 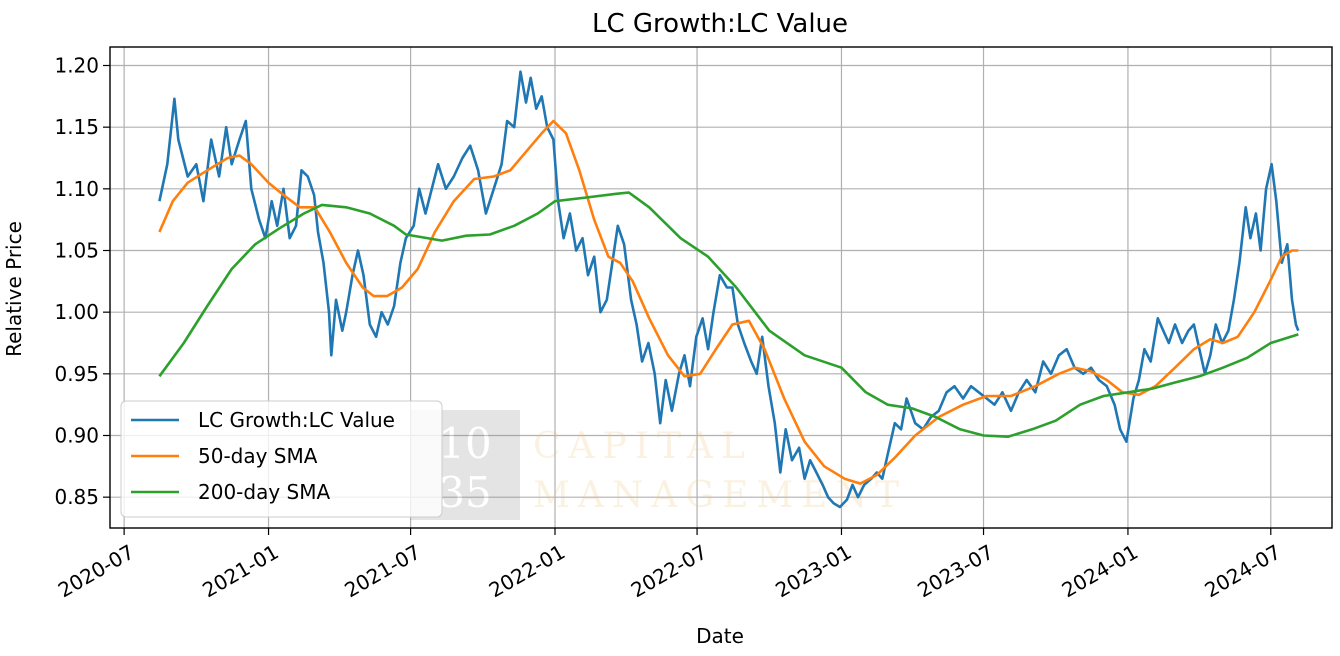 What do you see at coordinates (82, 281) in the screenshot?
I see `y-axis: 0.85 0.90 0.95 1.00 1.05 1.10 1.15 1.20` at bounding box center [82, 281].